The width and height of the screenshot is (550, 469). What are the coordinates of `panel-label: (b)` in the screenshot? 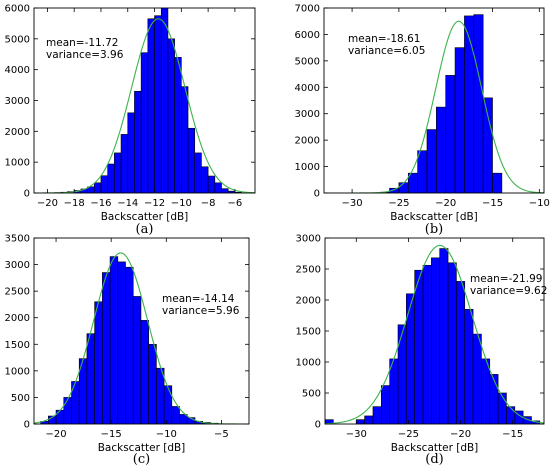 It's located at (434, 229).